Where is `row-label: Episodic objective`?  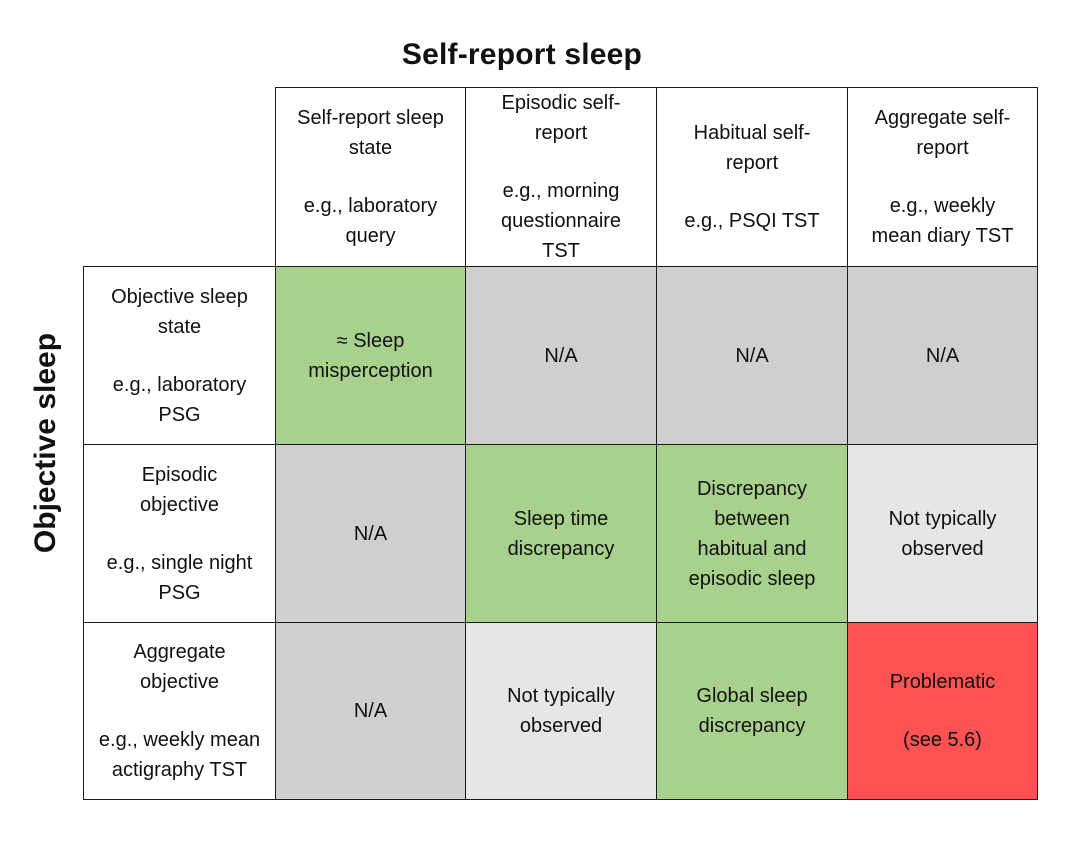 row-label: Episodic objective is located at coordinates (179, 489).